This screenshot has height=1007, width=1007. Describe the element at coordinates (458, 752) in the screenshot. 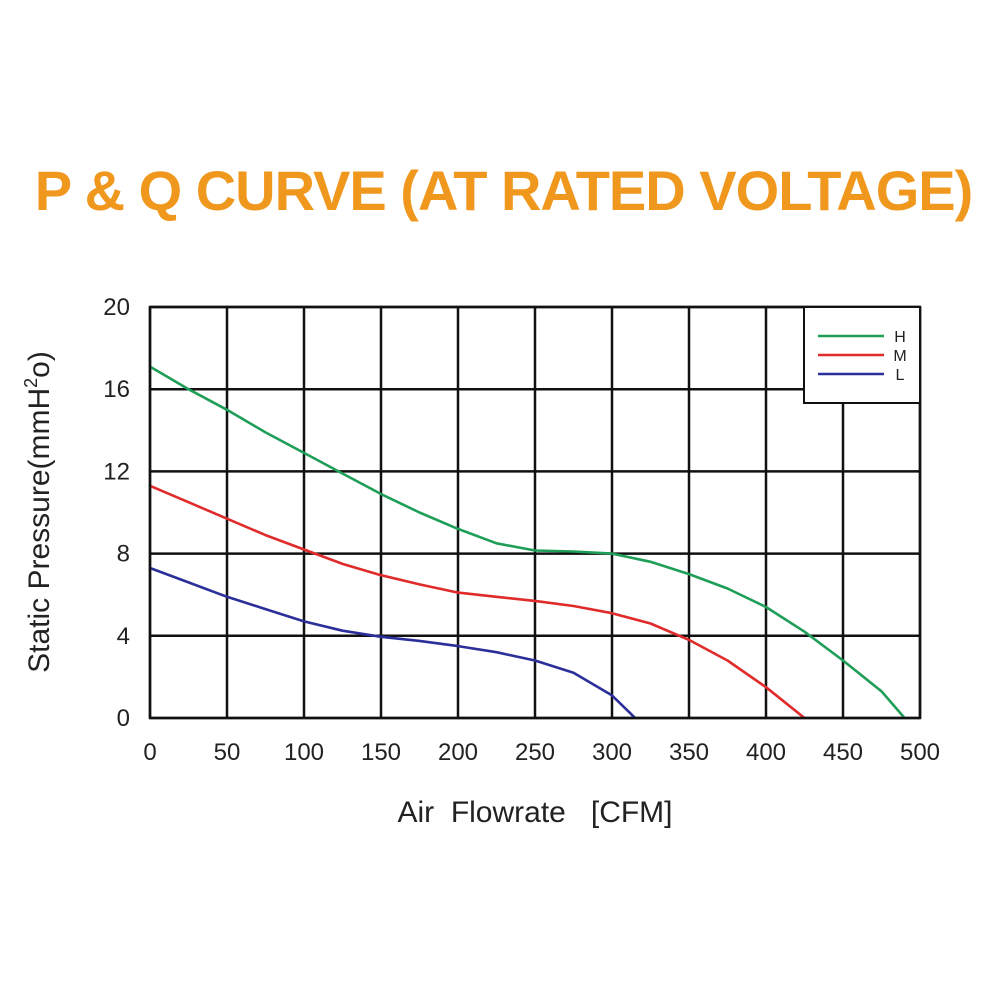

I see `x-tick-label: 200` at that location.